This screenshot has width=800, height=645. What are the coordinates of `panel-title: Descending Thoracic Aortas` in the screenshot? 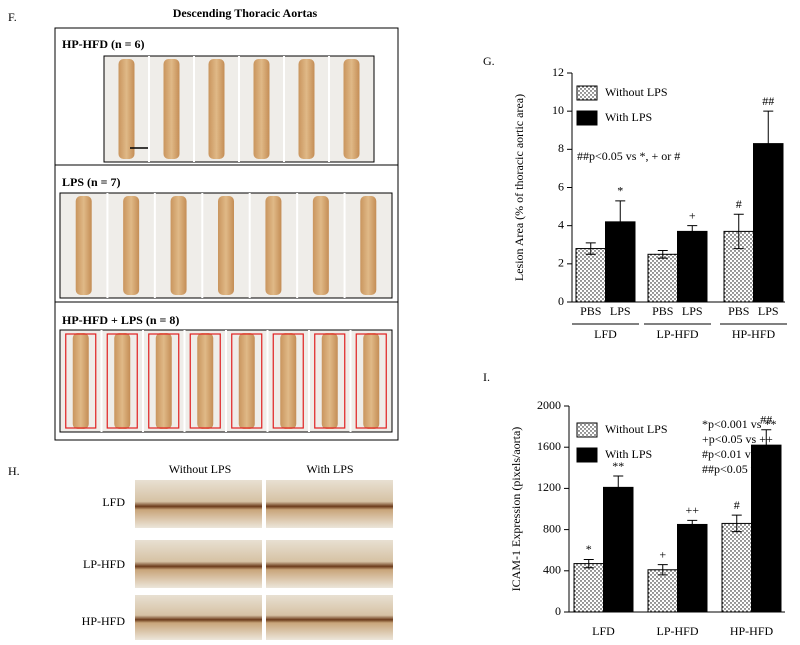 It's located at (245, 13).